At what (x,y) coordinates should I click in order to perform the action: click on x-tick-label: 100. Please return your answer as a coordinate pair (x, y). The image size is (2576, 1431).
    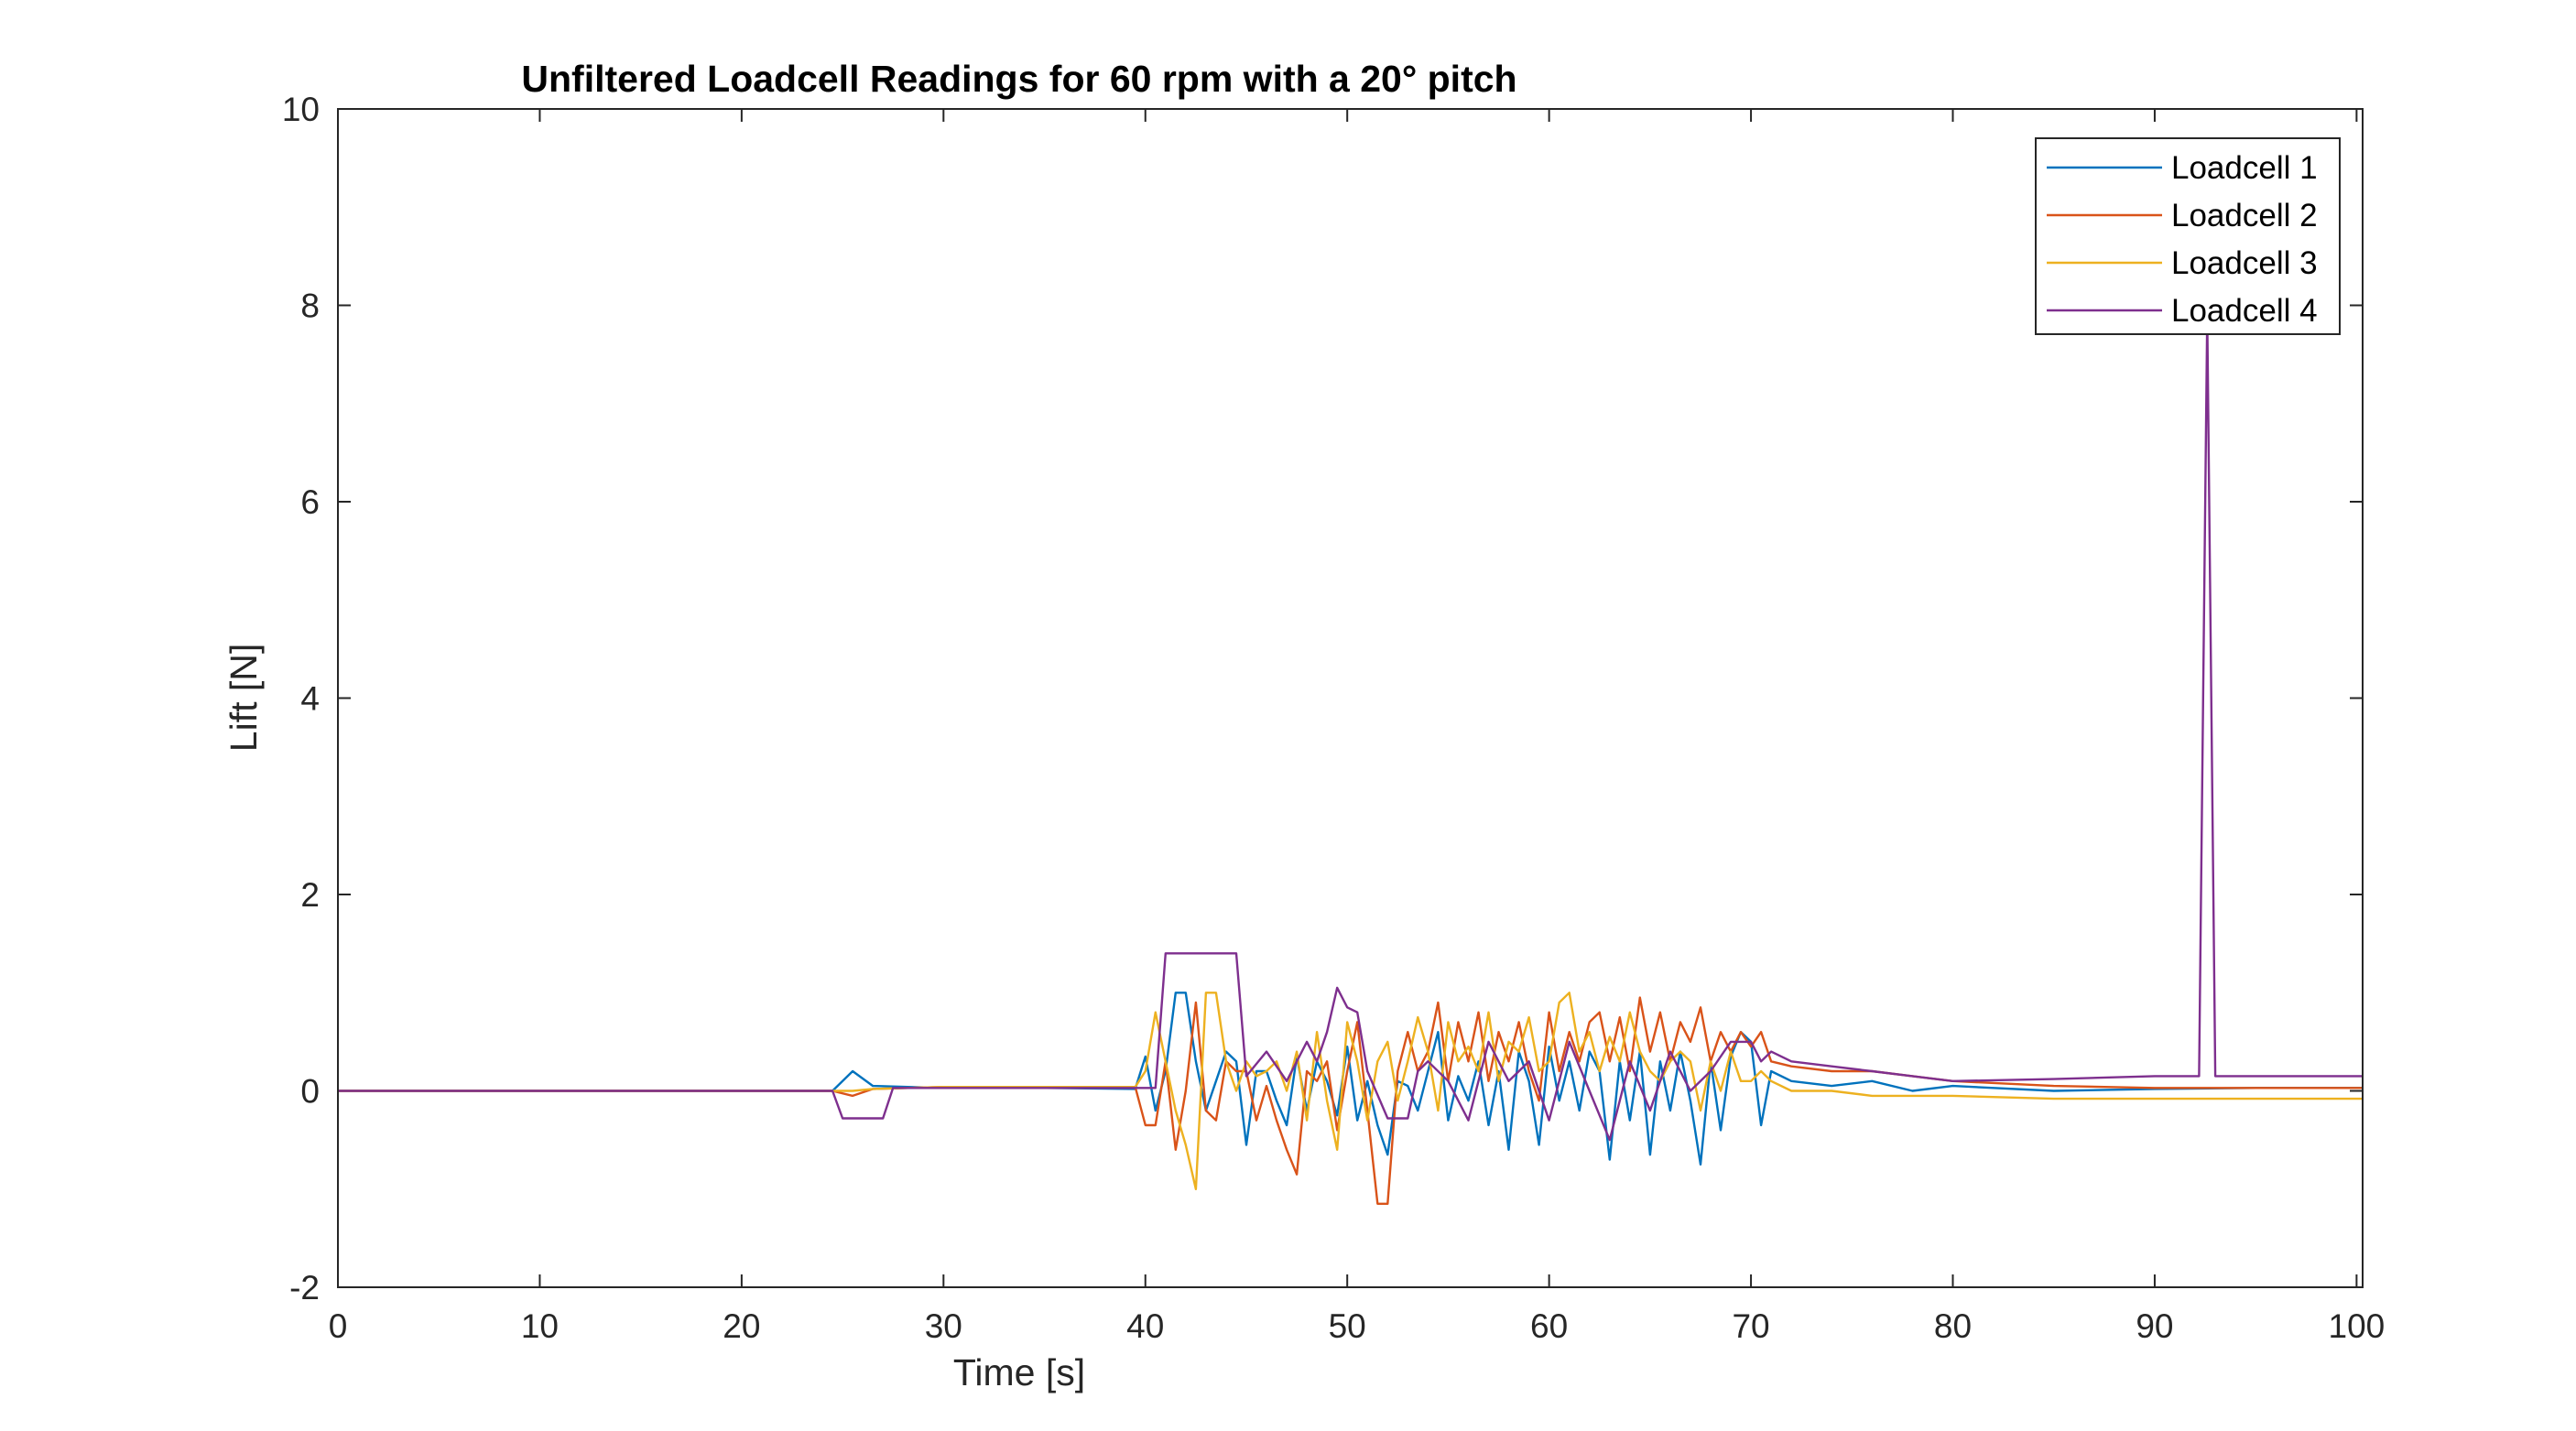
    Looking at the image, I should click on (2357, 1326).